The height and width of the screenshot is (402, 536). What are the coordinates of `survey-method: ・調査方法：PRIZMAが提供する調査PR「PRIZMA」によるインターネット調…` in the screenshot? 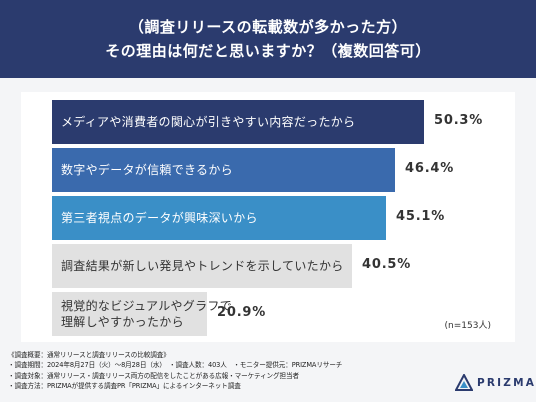 It's located at (124, 386).